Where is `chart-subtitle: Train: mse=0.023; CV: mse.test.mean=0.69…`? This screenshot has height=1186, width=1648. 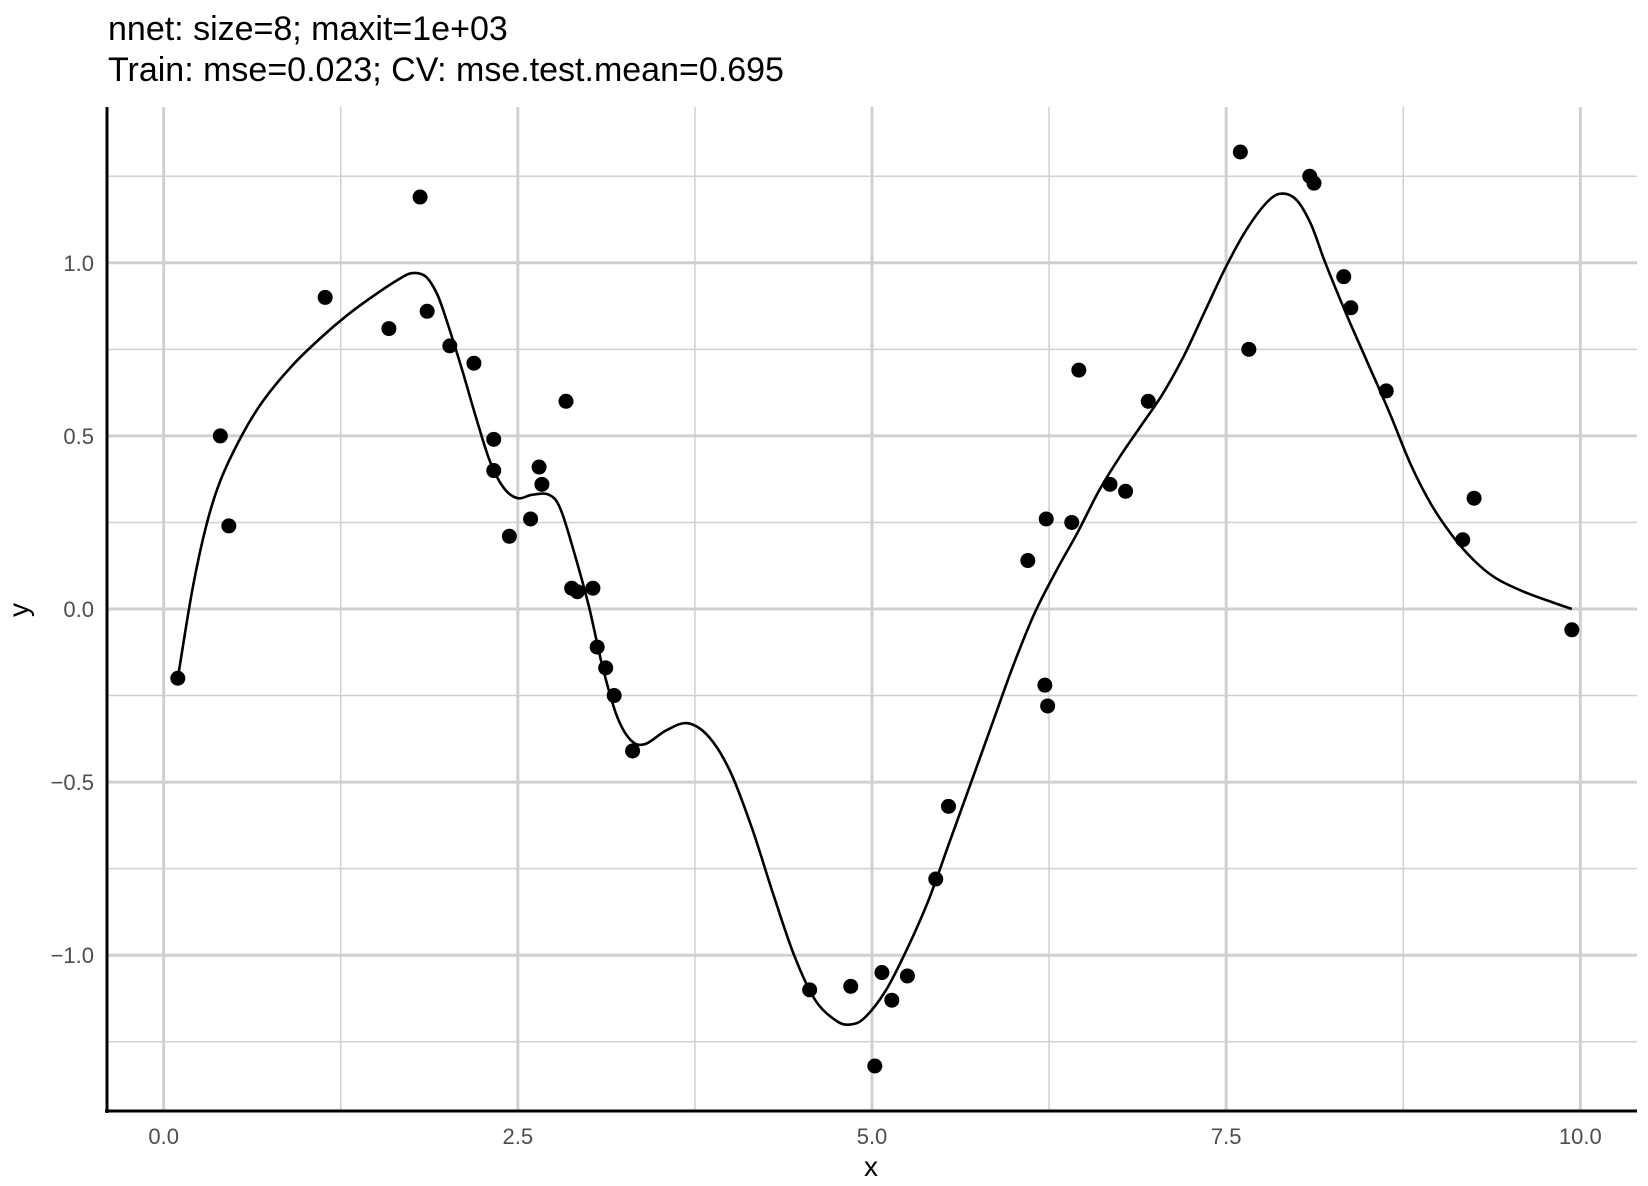
chart-subtitle: Train: mse=0.023; CV: mse.test.mean=0.69… is located at coordinates (446, 70).